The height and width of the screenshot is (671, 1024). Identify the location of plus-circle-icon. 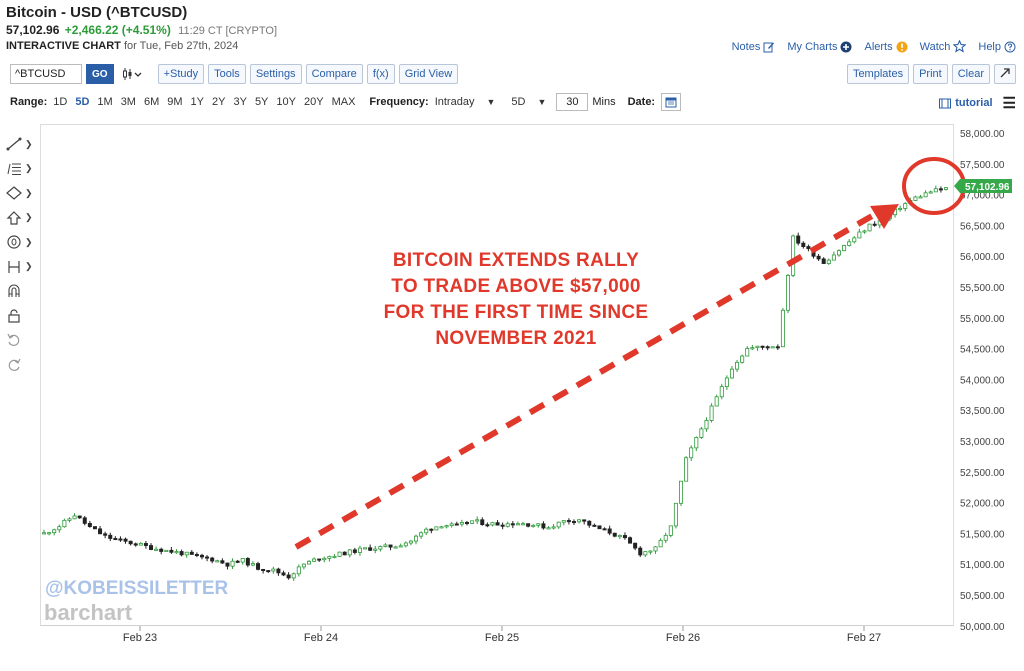
(846, 47).